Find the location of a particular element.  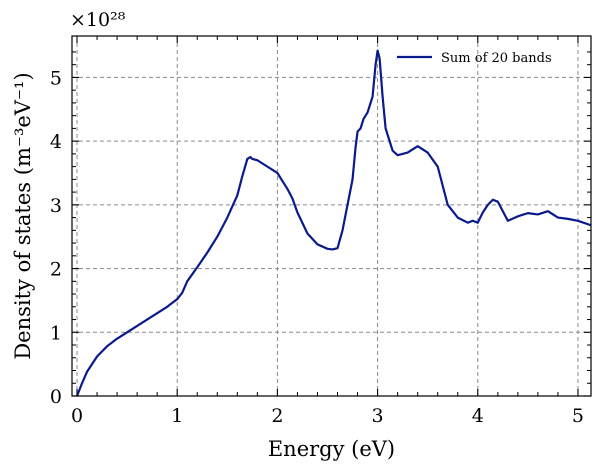

y-axis-label: Density of states (m⁻³eV⁻¹) is located at coordinates (23, 215).